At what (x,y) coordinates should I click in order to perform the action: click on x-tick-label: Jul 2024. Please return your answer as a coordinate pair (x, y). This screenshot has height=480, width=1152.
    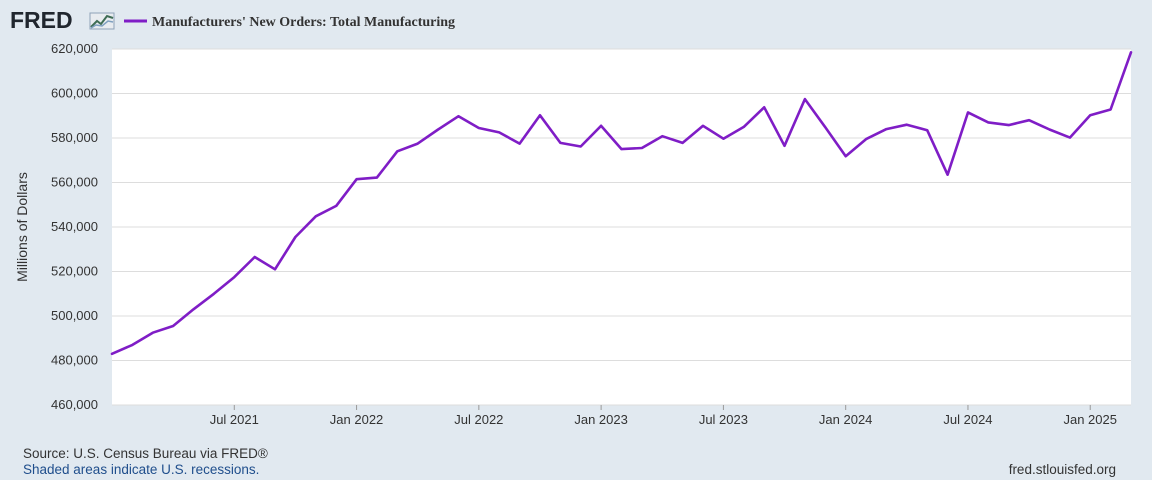
    Looking at the image, I should click on (967, 419).